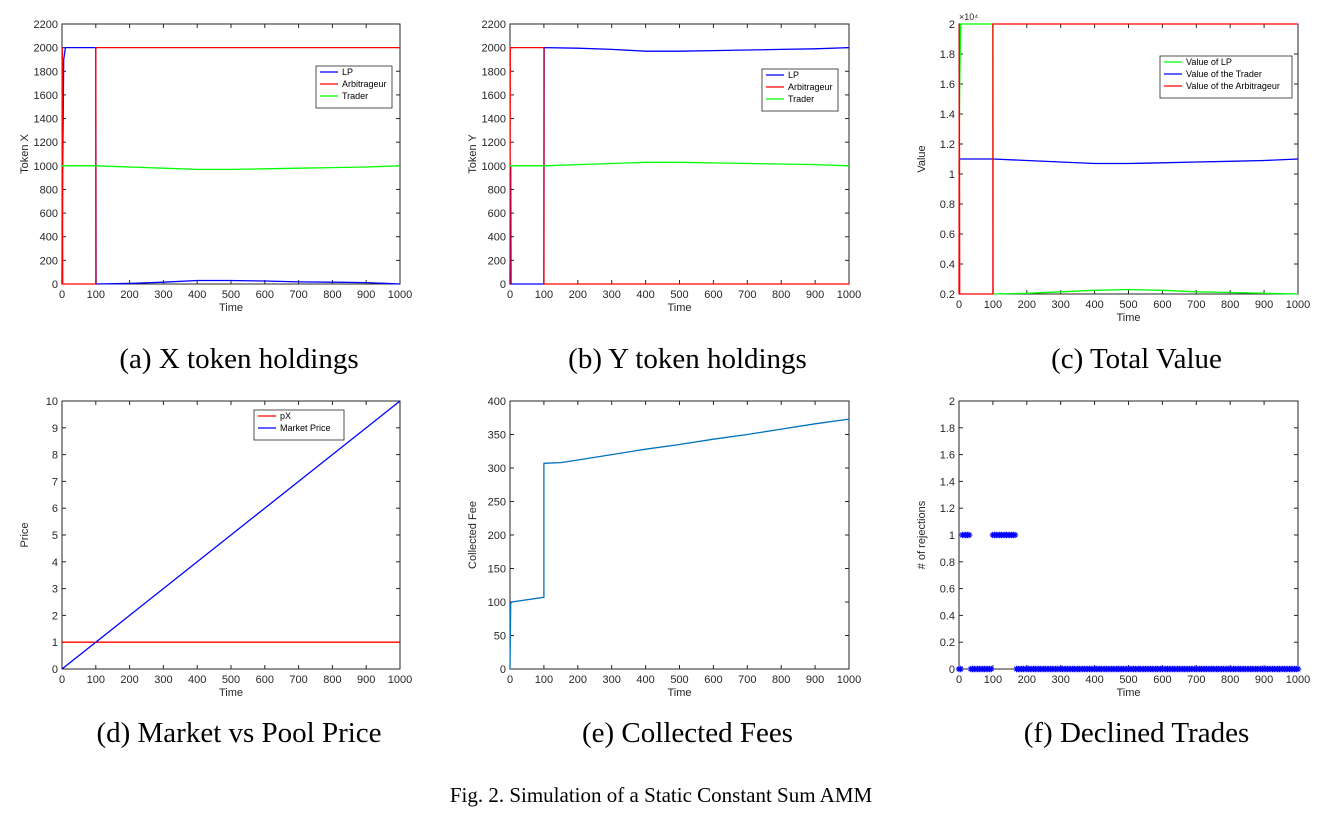  I want to click on y-tick-label: 0.2, so click(947, 643).